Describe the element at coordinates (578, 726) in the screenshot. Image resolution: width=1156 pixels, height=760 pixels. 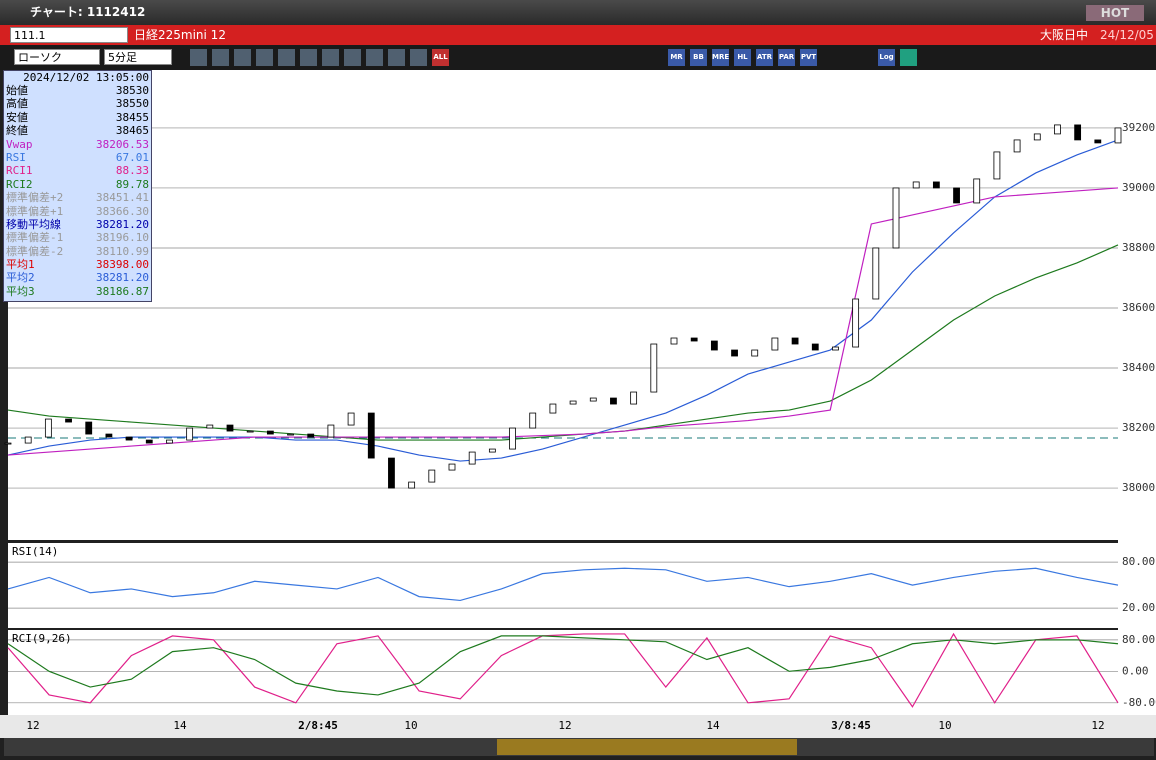
I see `x-axis-bg` at that location.